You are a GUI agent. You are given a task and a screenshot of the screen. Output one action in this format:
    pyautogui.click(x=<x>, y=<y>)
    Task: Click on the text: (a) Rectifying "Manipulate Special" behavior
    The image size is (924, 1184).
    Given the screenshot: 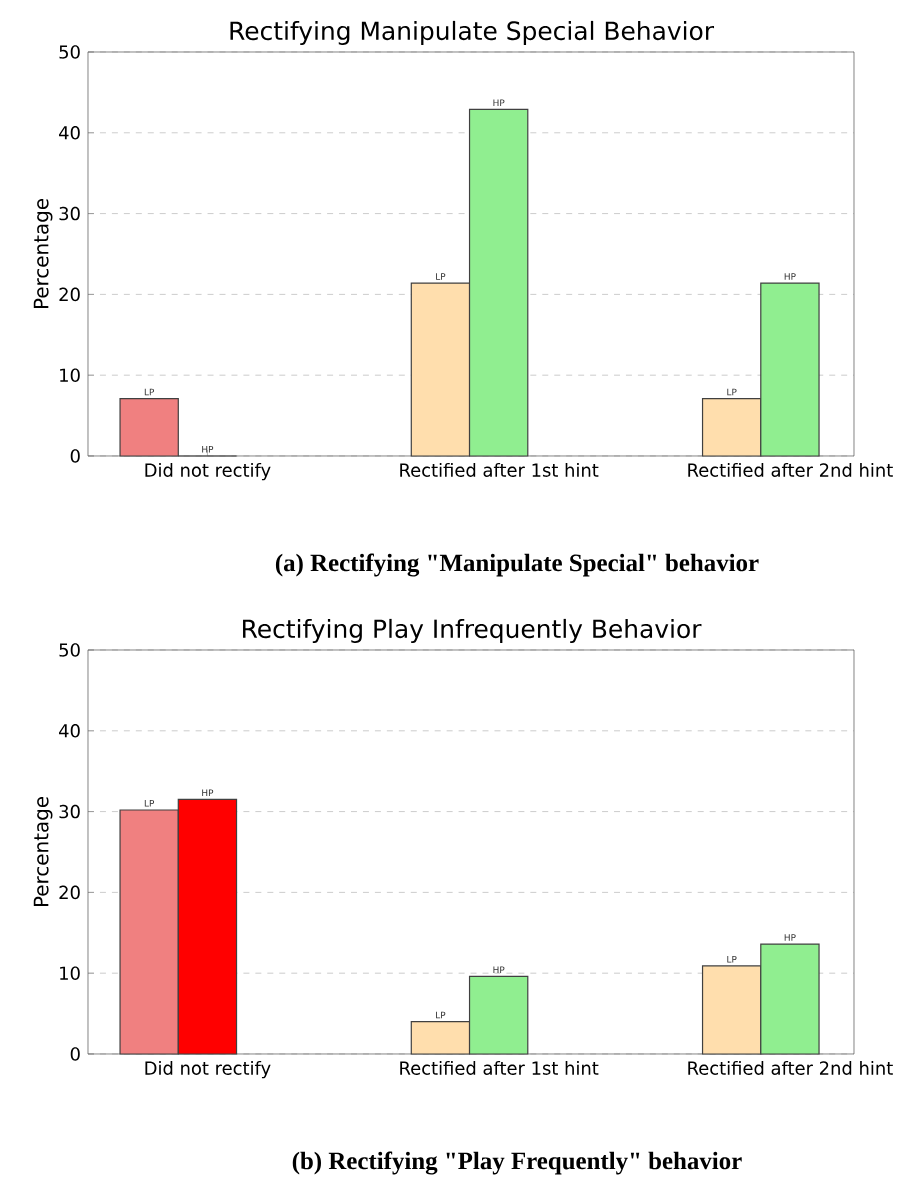 What is the action you would take?
    pyautogui.click(x=517, y=565)
    